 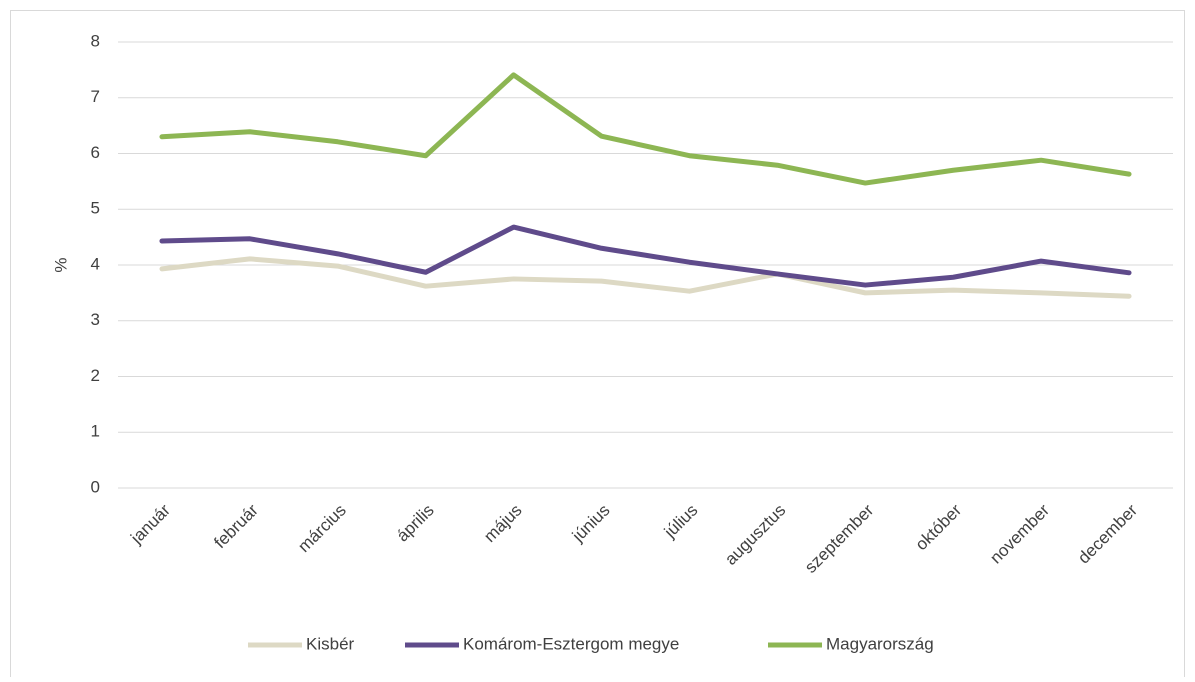 What do you see at coordinates (95, 263) in the screenshot?
I see `y-tick-label: 4` at bounding box center [95, 263].